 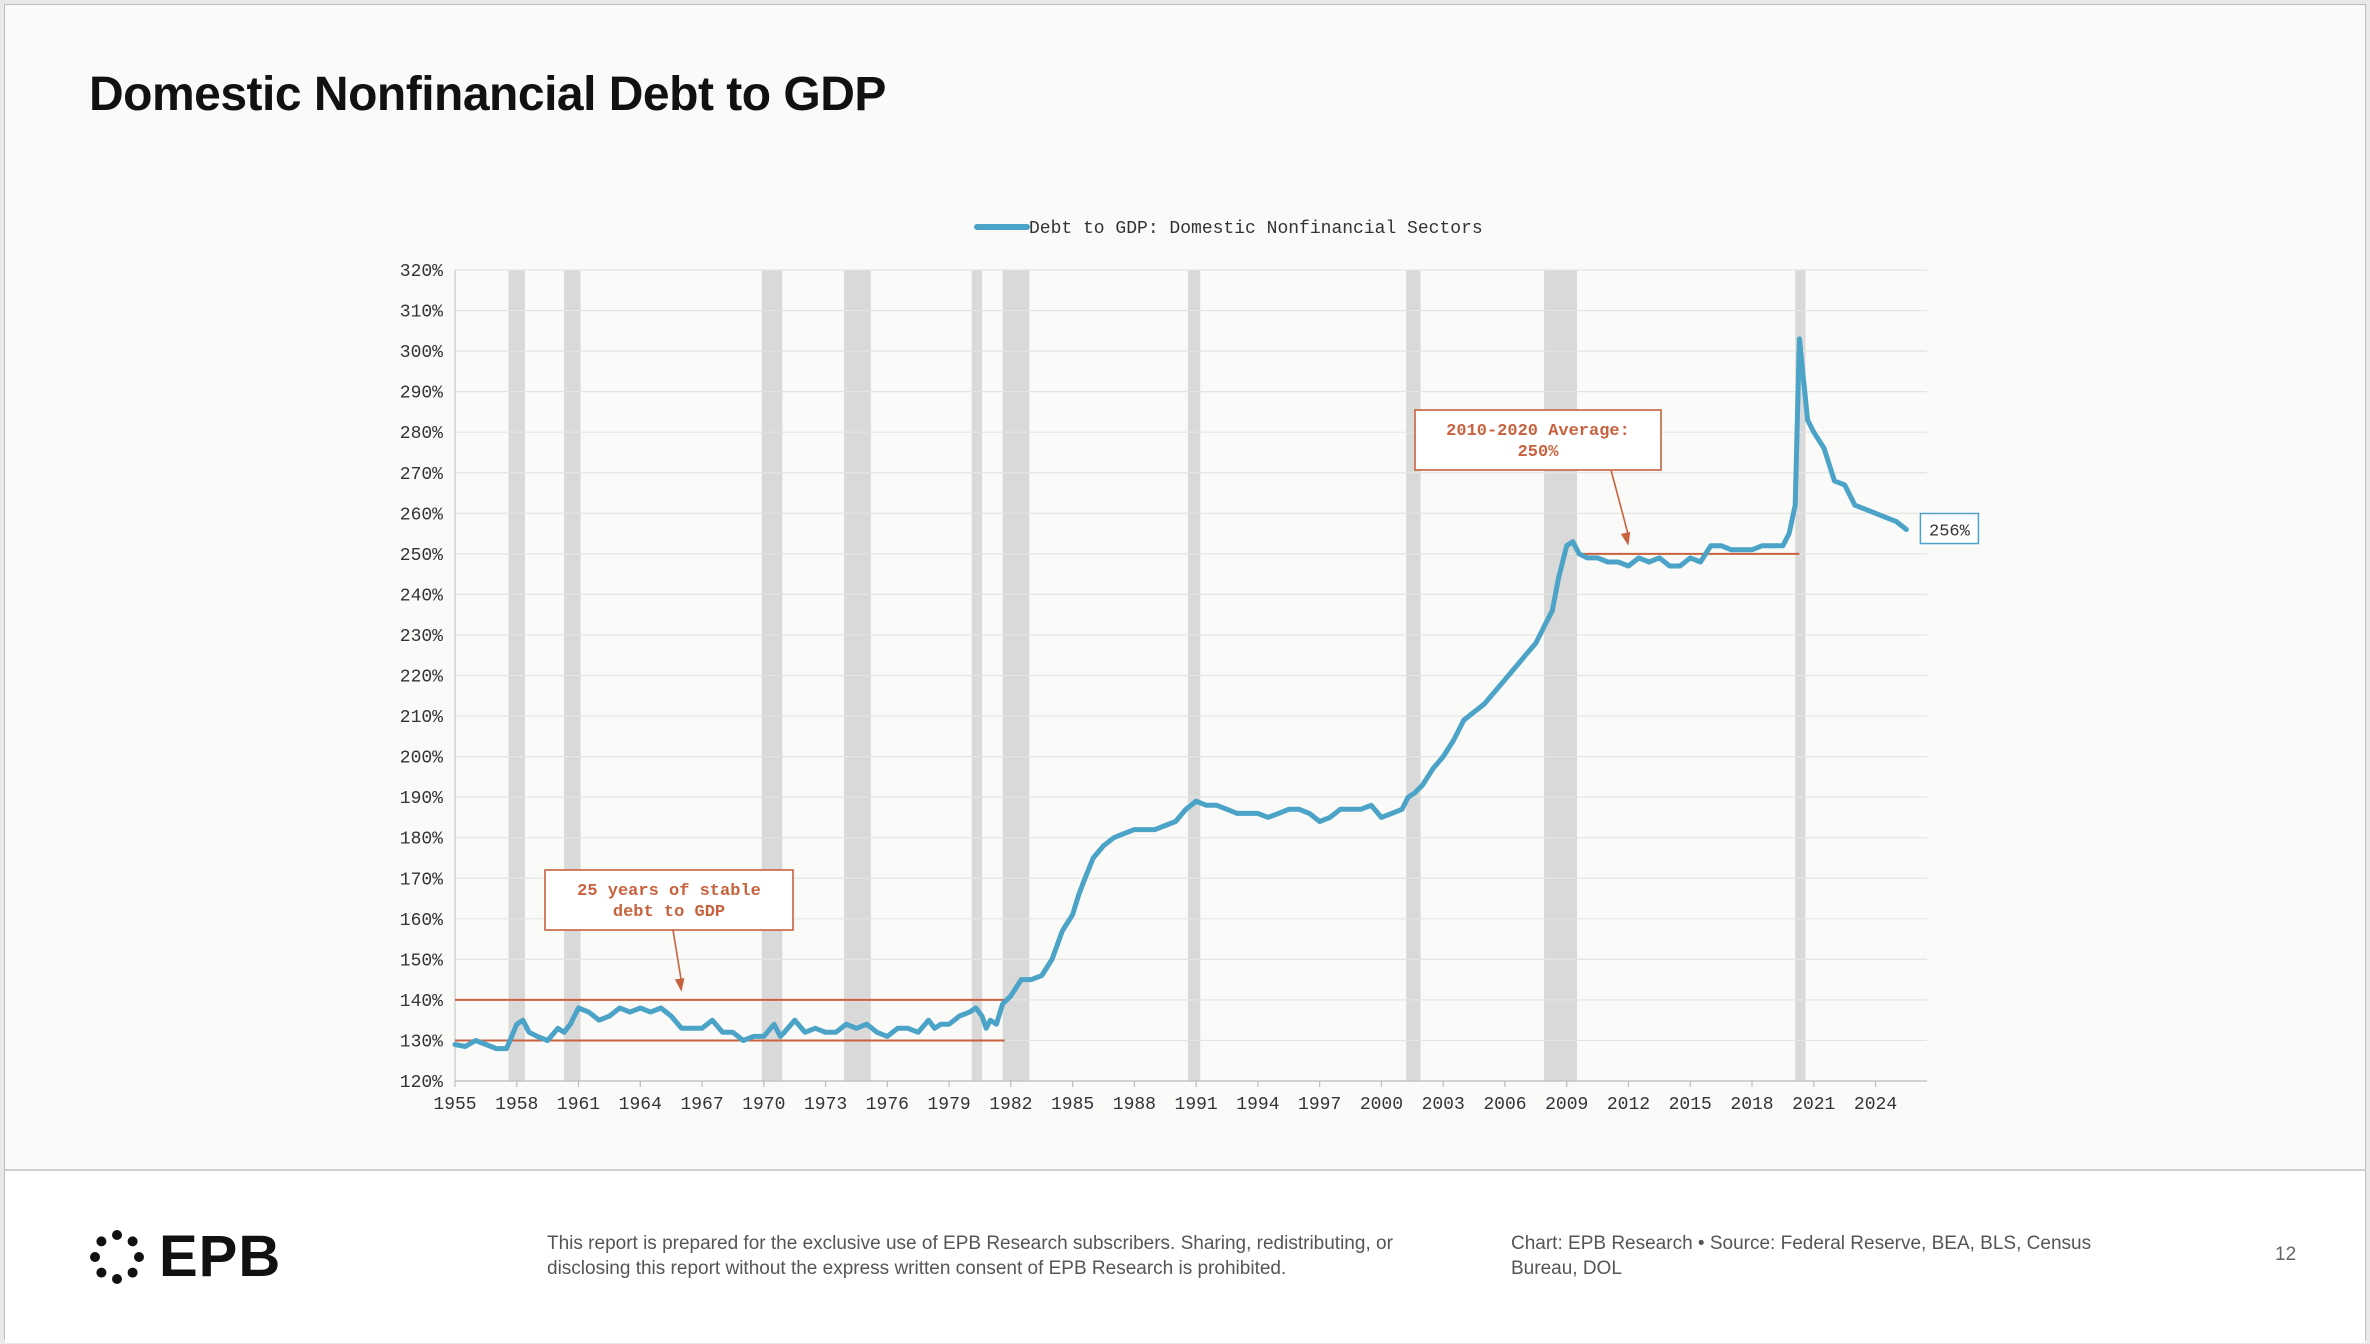 I want to click on y-tick-label: 220%, so click(x=421, y=678).